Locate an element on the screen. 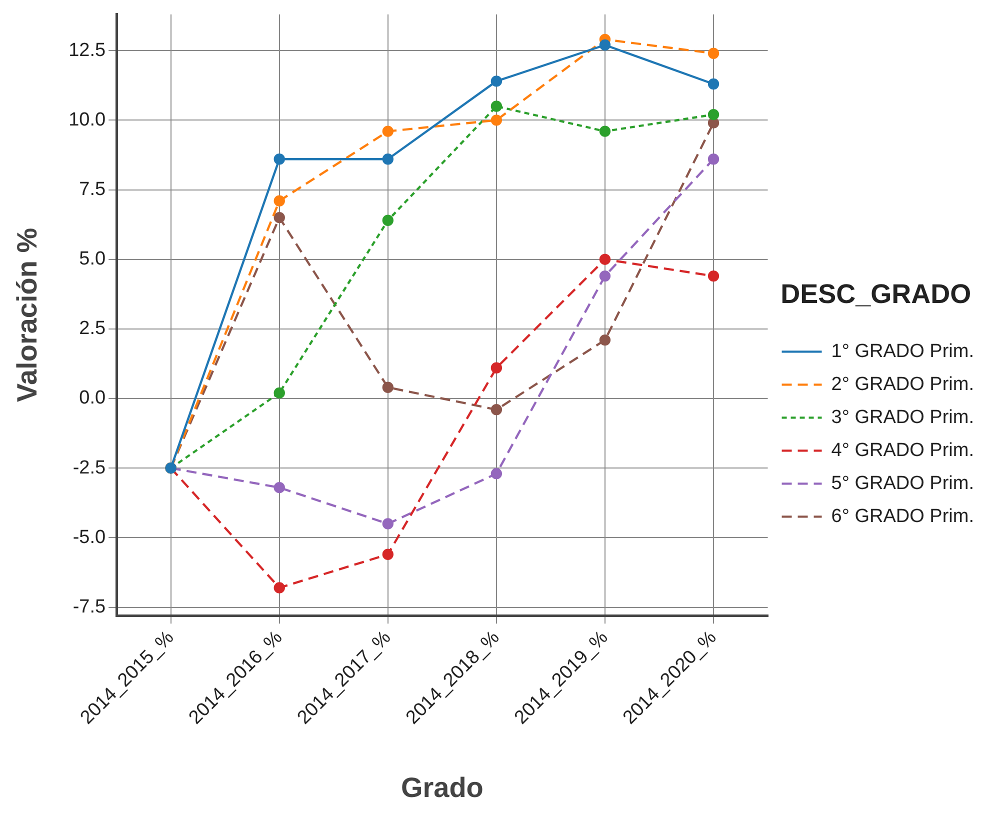 The width and height of the screenshot is (989, 815). legend-label: 2° GRADO Prim. is located at coordinates (902, 384).